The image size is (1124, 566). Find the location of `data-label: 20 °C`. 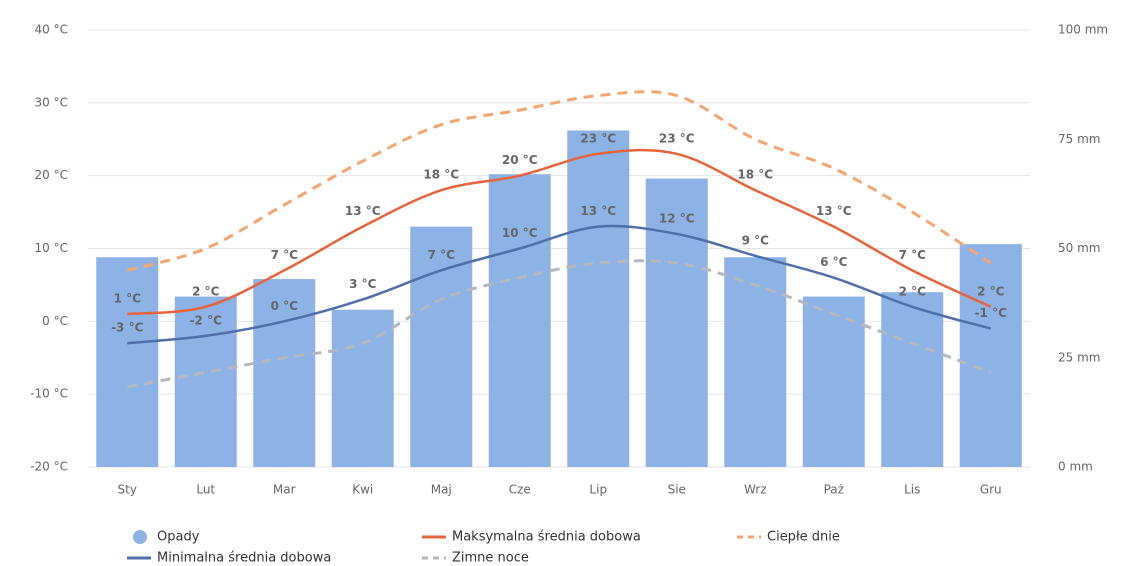

data-label: 20 °C is located at coordinates (520, 160).